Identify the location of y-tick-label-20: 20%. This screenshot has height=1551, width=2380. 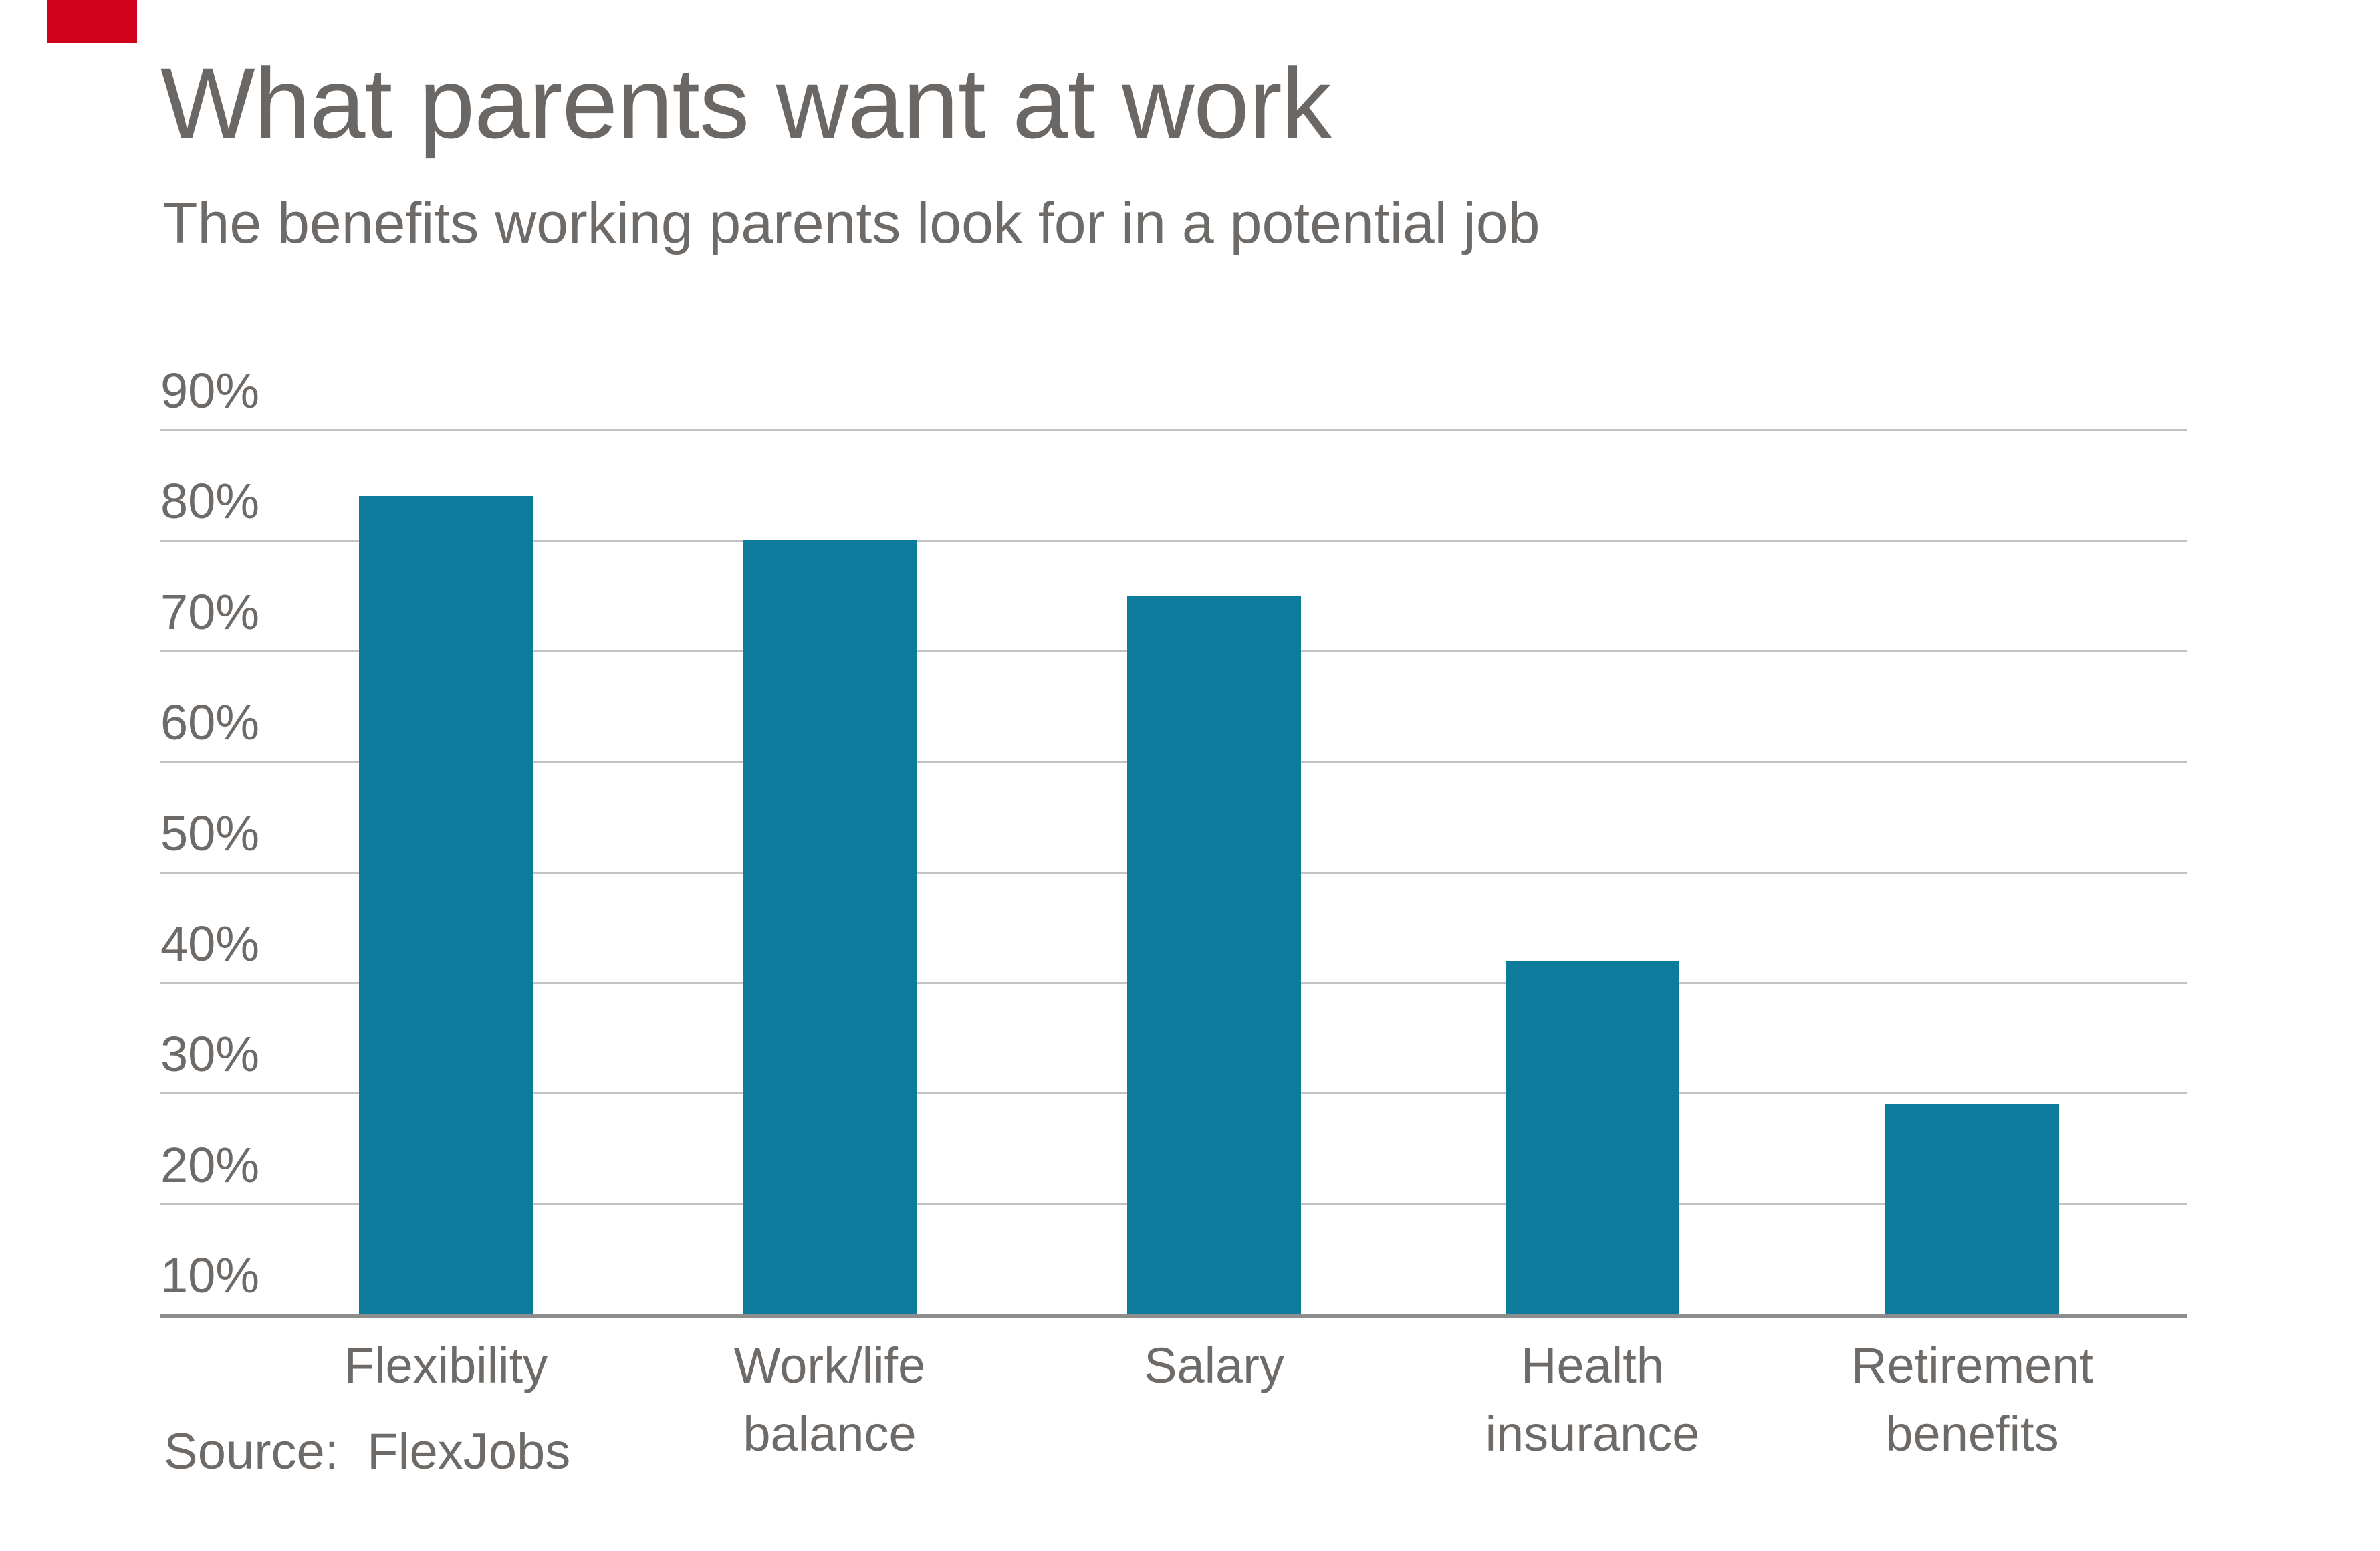
(210, 1165).